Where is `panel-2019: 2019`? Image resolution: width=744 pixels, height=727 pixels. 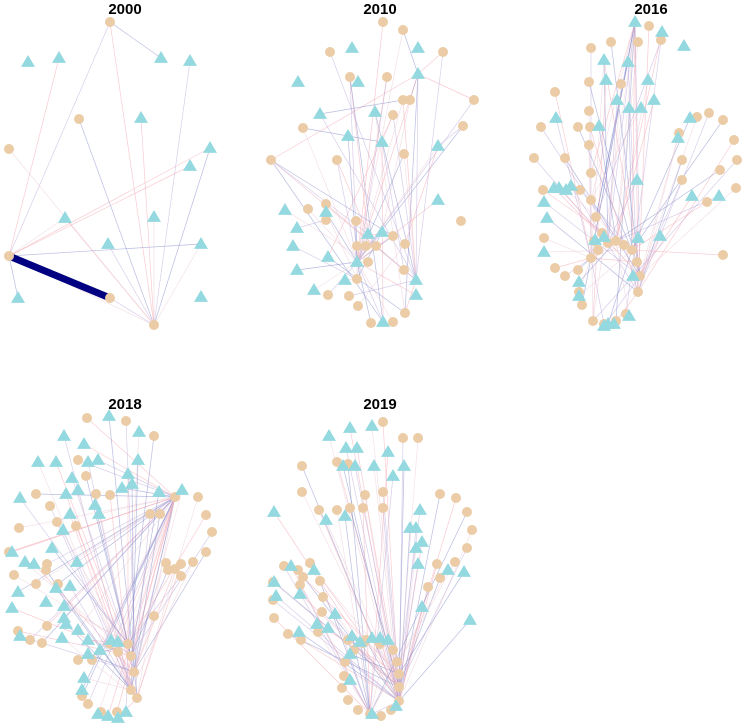 panel-2019: 2019 is located at coordinates (372, 558).